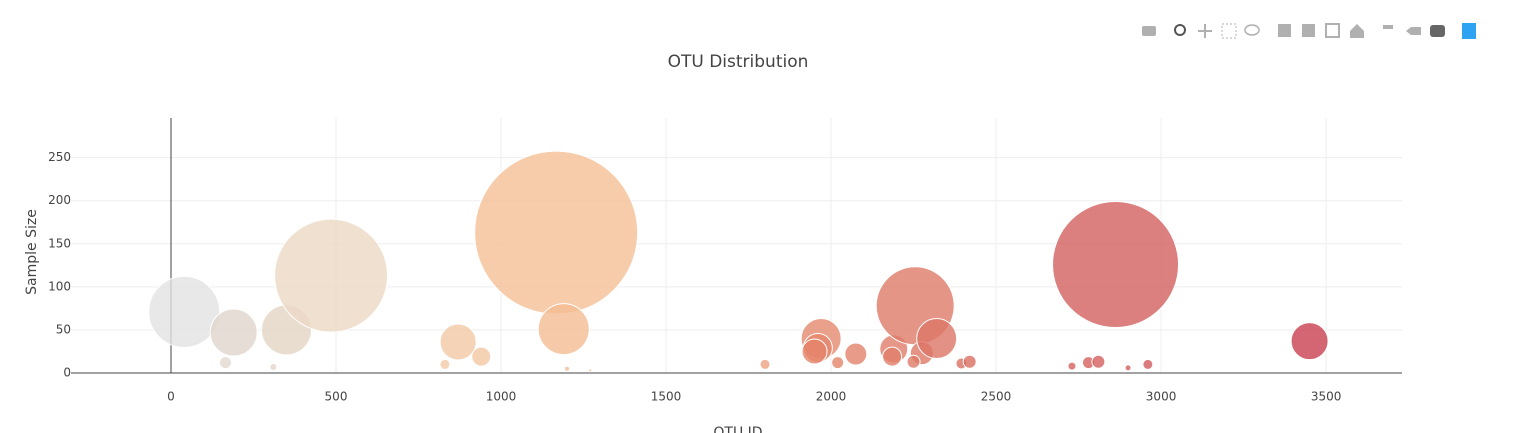 This screenshot has height=433, width=1513. Describe the element at coordinates (1180, 30) in the screenshot. I see `zoom-button` at that location.